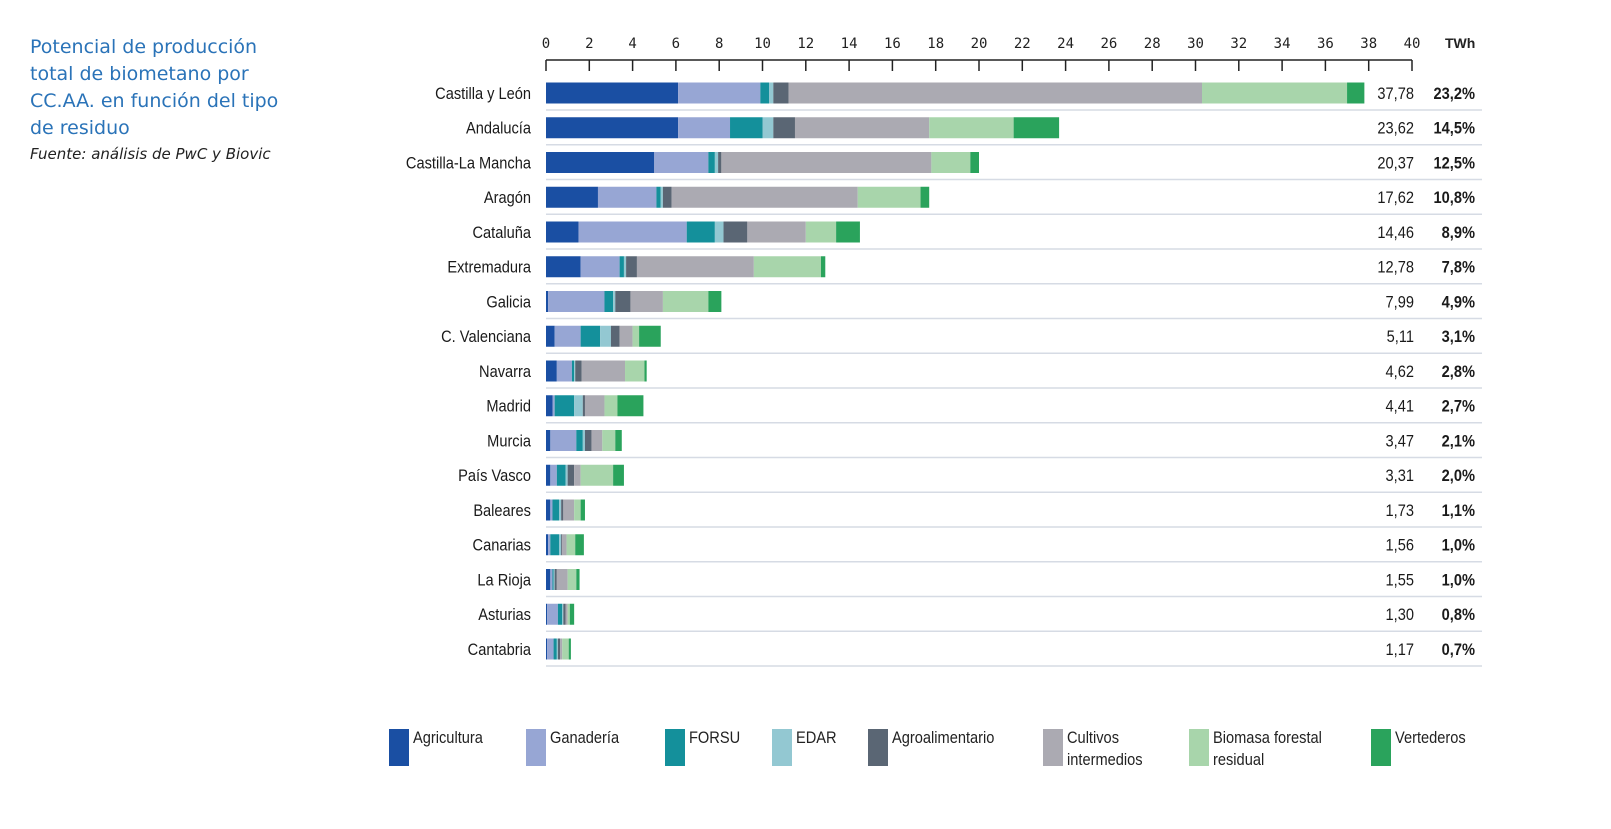  Describe the element at coordinates (502, 511) in the screenshot. I see `category-label: Baleares` at that location.